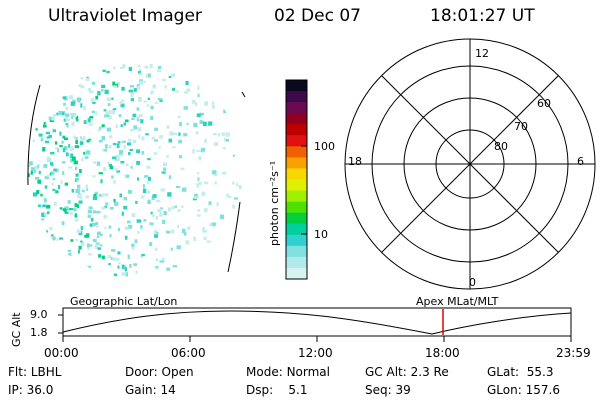 The height and width of the screenshot is (400, 600). I want to click on time-label-2359: 23:59, so click(573, 353).